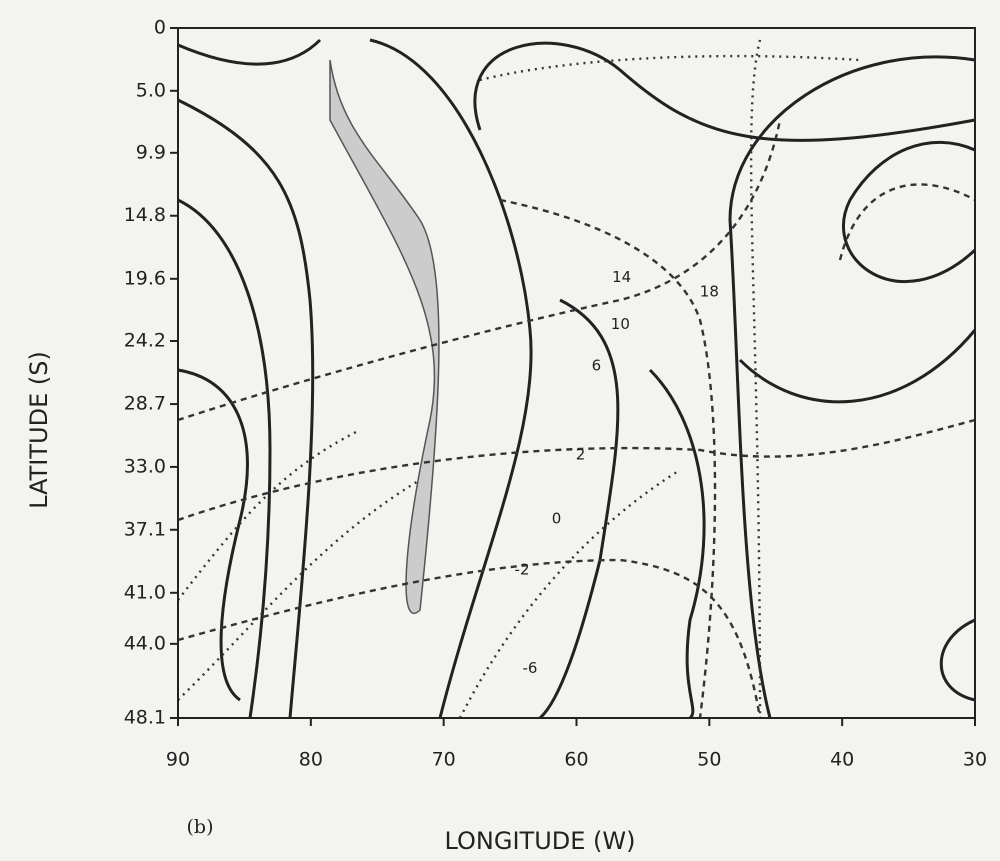 Image resolution: width=1000 pixels, height=861 pixels. Describe the element at coordinates (145, 718) in the screenshot. I see `y-tick-label: 48.1` at that location.